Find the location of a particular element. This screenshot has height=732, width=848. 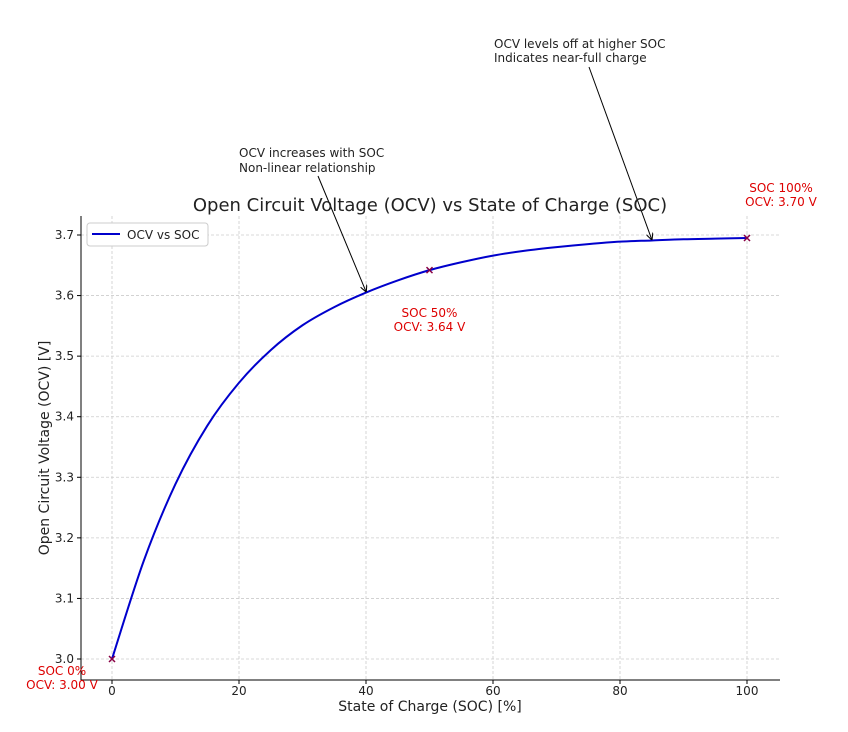

x-tick-label: 40 is located at coordinates (365, 691).